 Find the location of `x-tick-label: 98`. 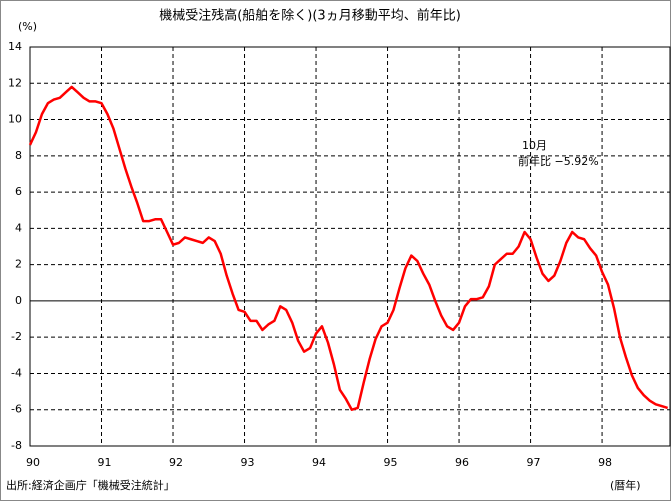

x-tick-label: 98 is located at coordinates (605, 462).